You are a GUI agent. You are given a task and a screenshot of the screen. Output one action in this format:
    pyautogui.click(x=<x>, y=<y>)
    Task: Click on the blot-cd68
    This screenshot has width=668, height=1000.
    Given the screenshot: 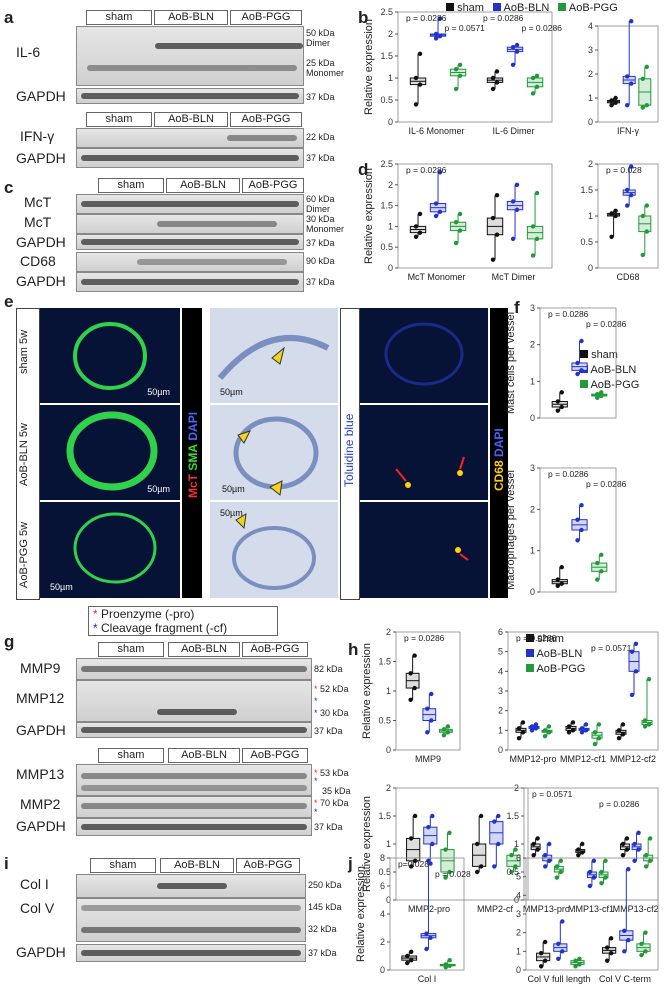 What is the action you would take?
    pyautogui.click(x=190, y=262)
    